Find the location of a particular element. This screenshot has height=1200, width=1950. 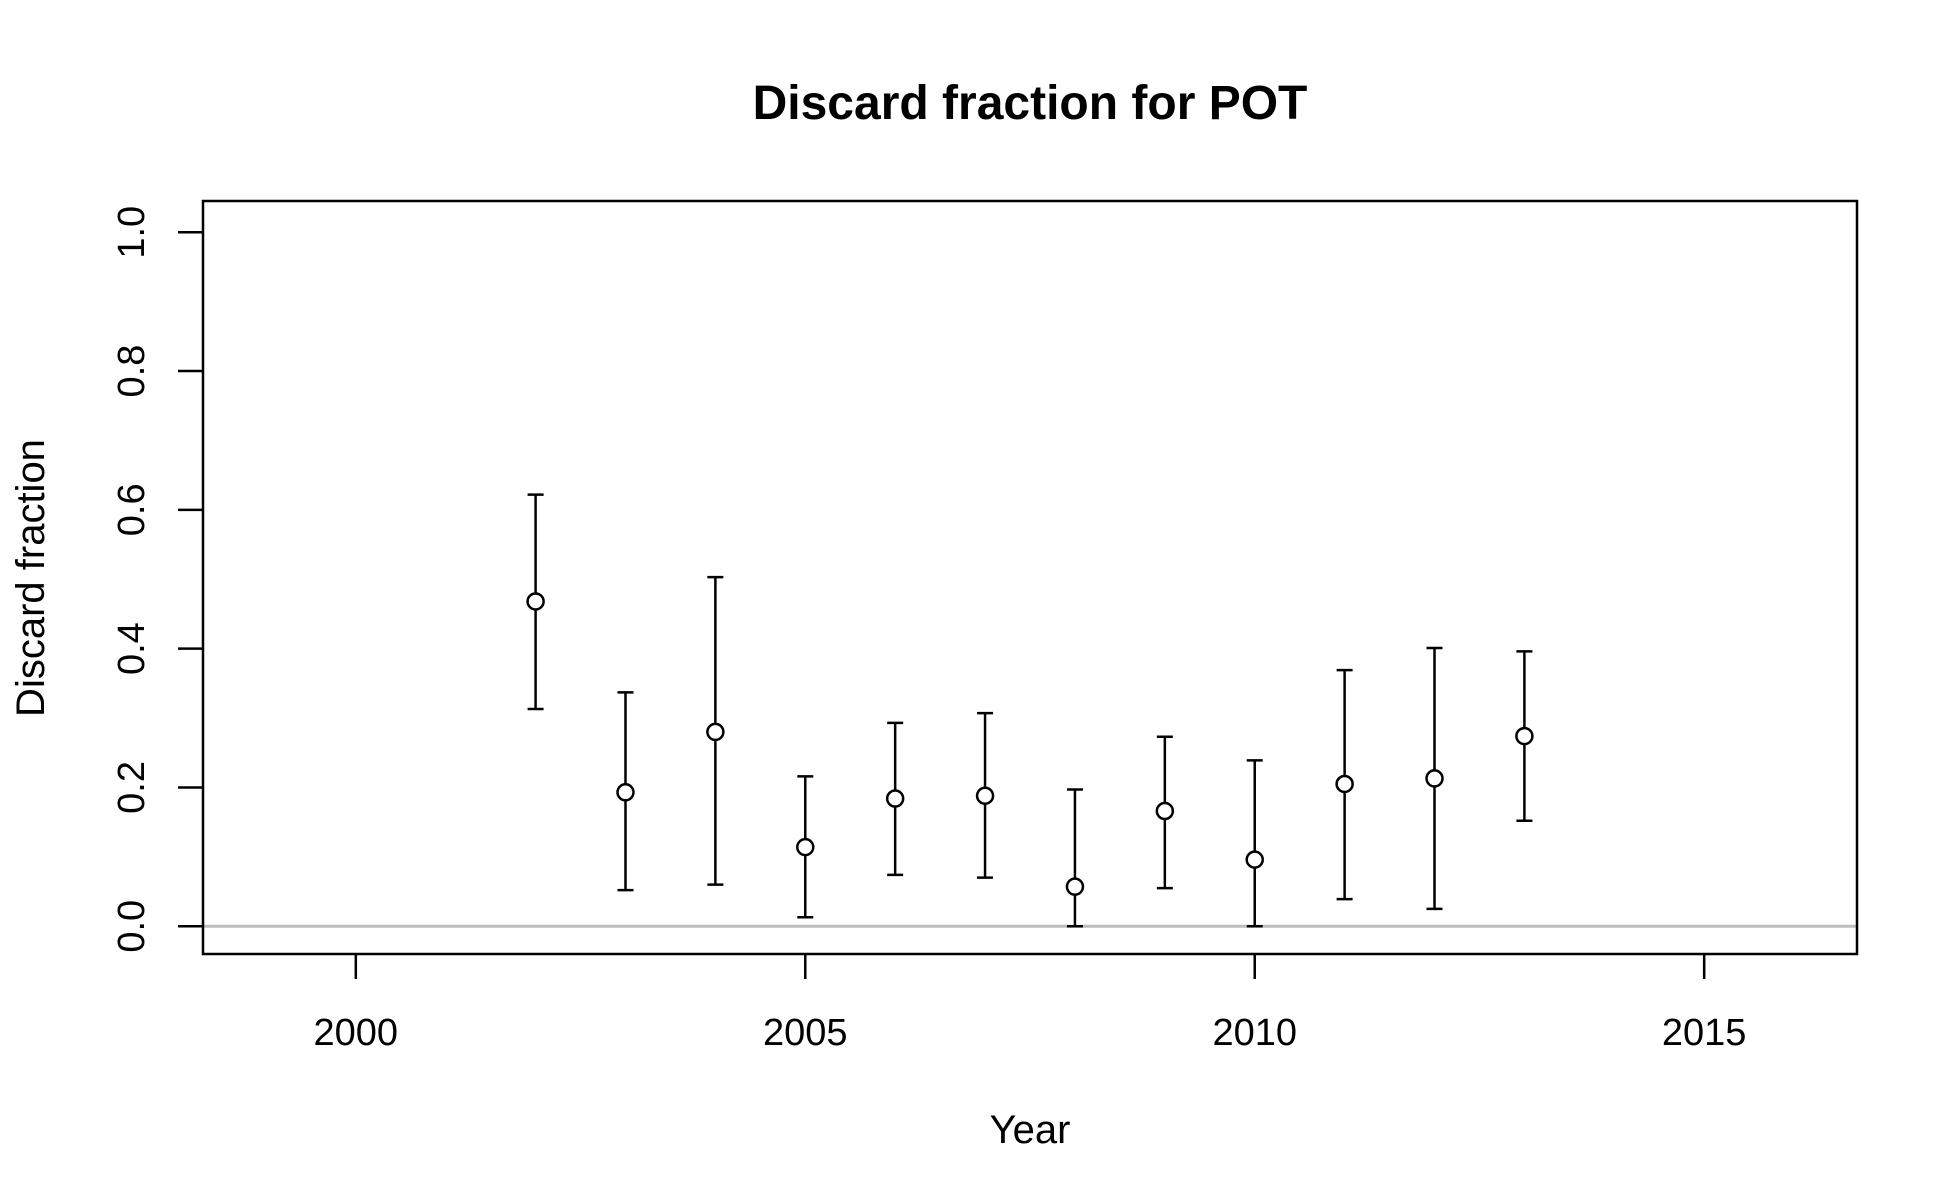

chart-title: Discard fraction for POT is located at coordinates (1030, 103).